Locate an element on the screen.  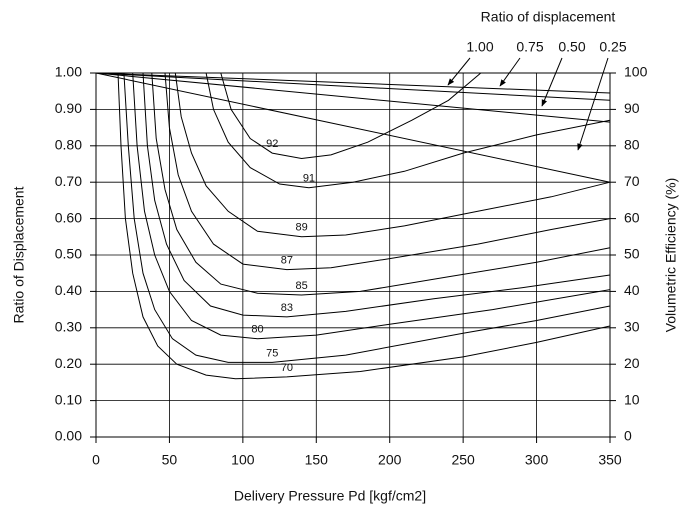
y-tick-label: 1.00 is located at coordinates (68, 72).